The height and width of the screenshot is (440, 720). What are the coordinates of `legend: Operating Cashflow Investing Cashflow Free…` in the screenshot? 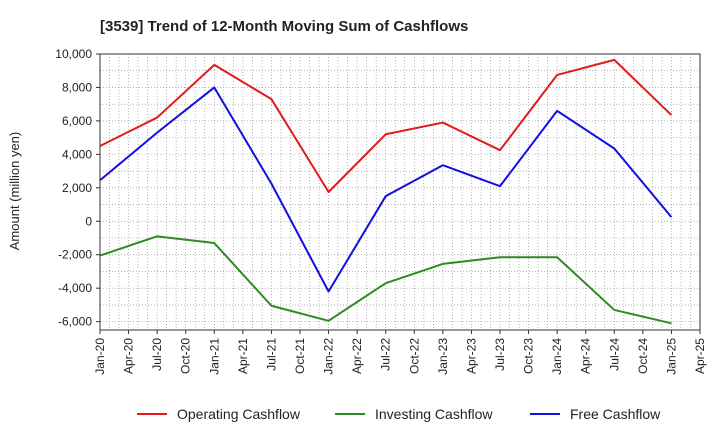 It's located at (399, 414).